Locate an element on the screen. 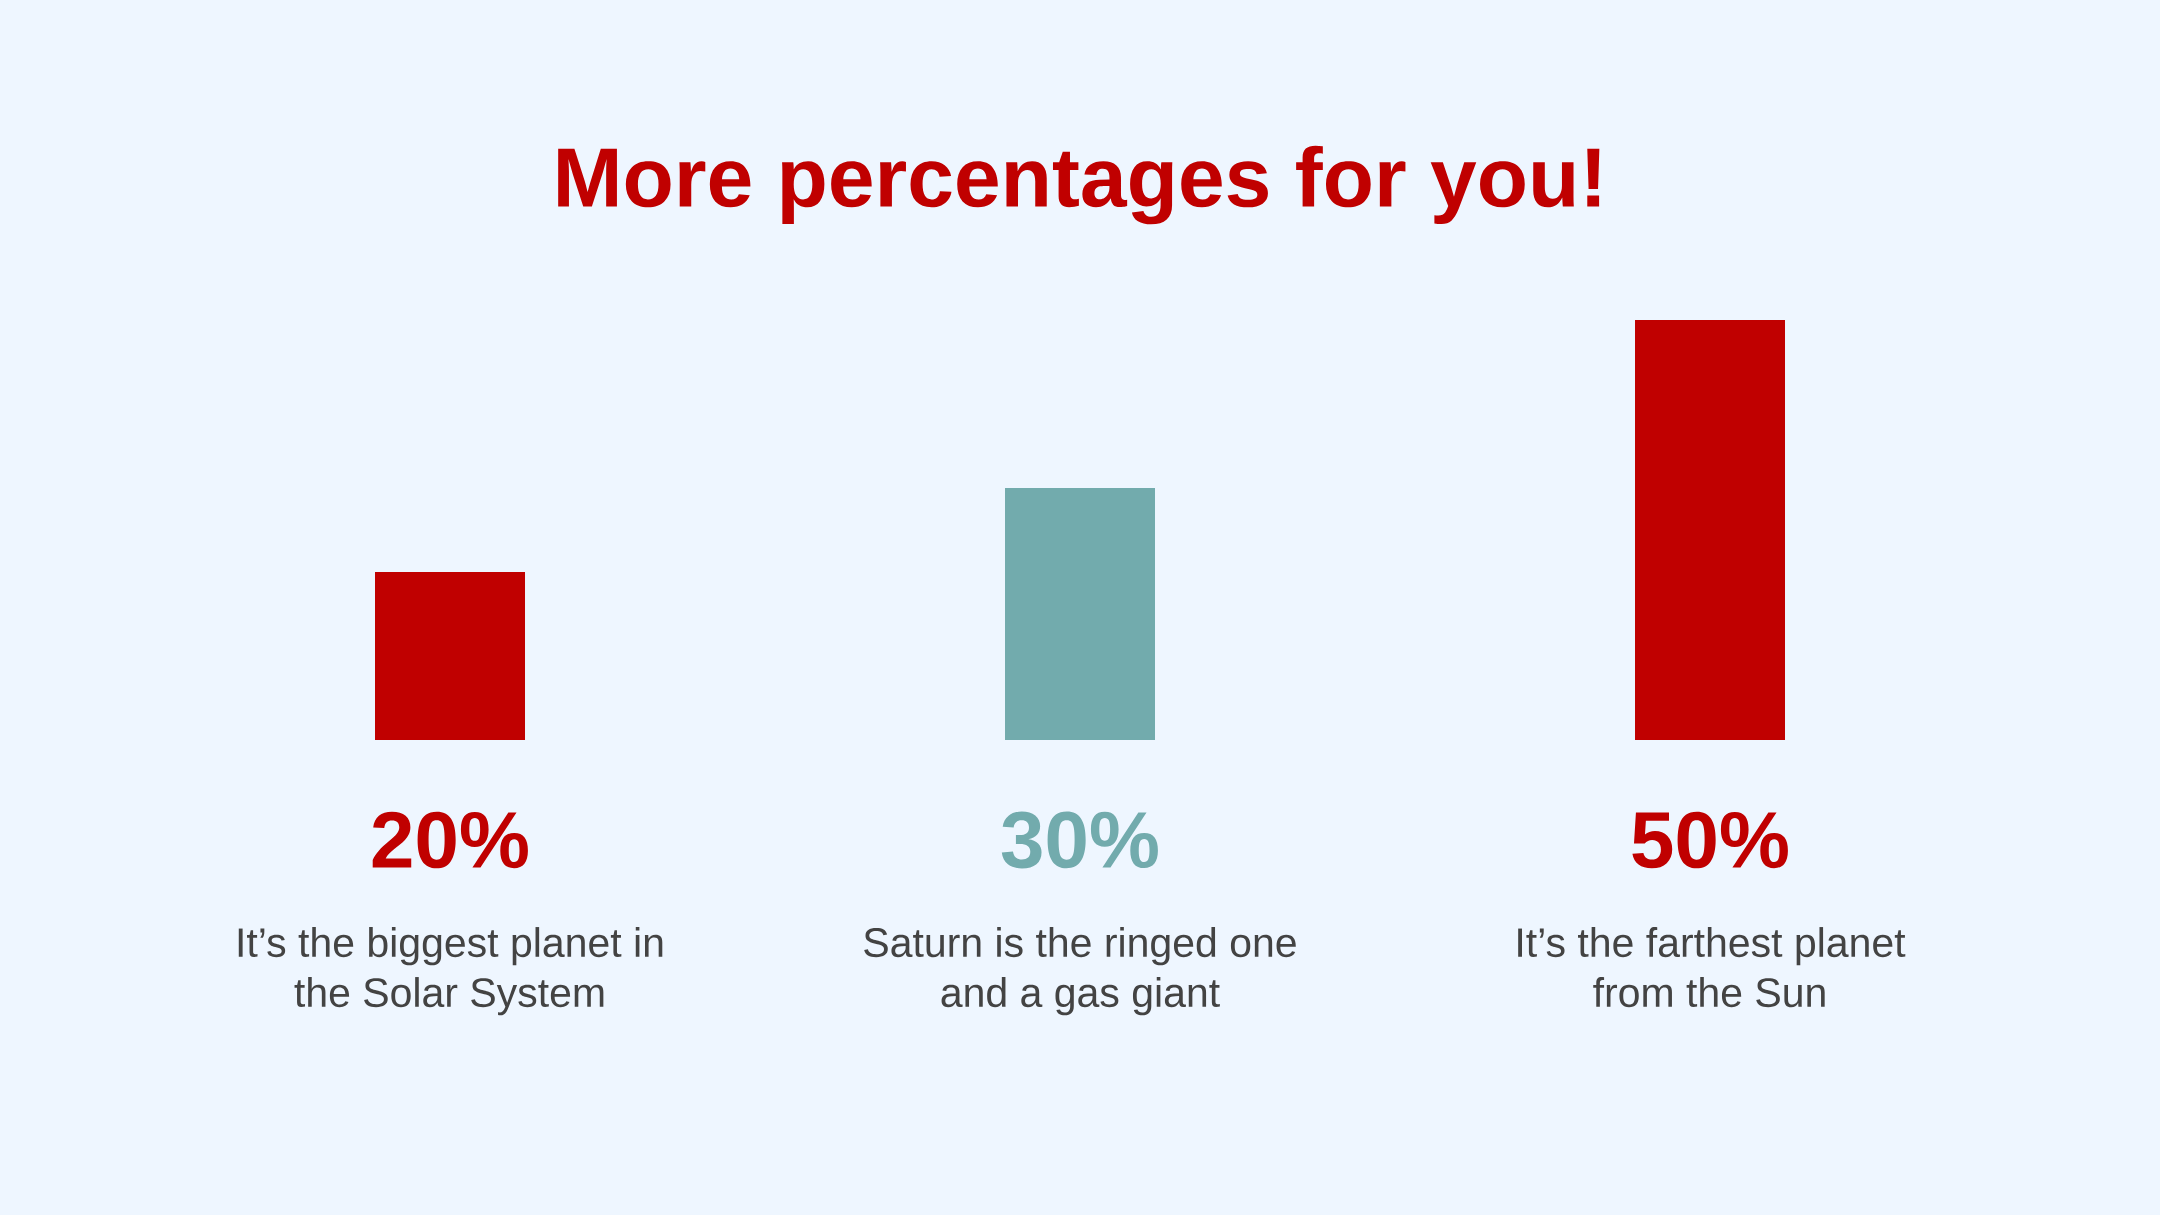 The image size is (2160, 1215). chart-title: More percentages for you! is located at coordinates (1079, 185).